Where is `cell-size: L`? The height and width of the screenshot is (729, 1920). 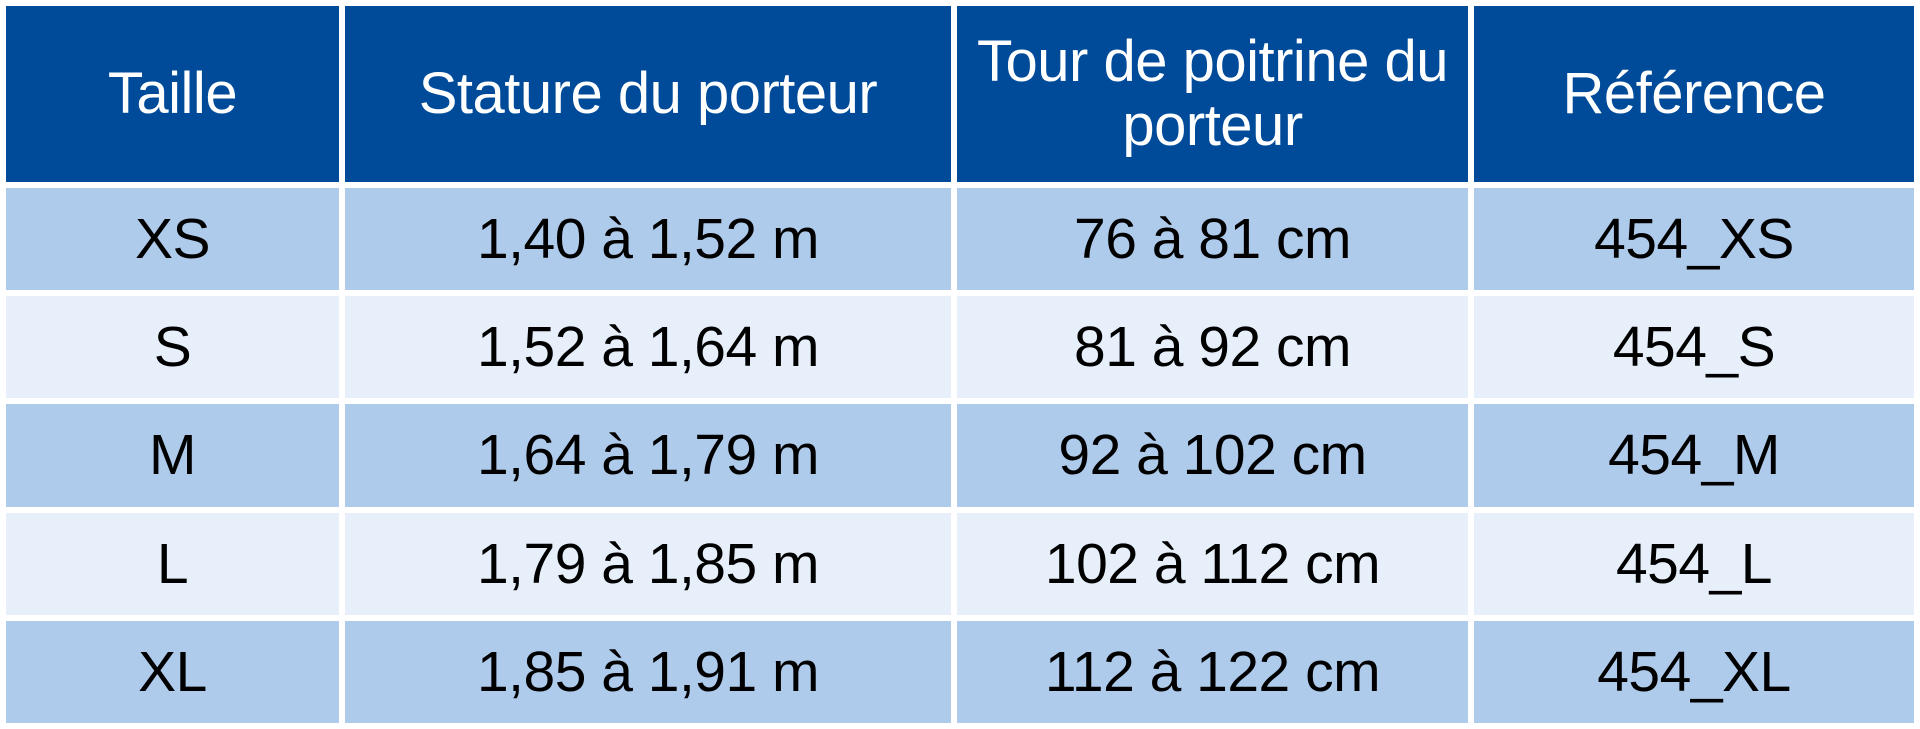
cell-size: L is located at coordinates (172, 563).